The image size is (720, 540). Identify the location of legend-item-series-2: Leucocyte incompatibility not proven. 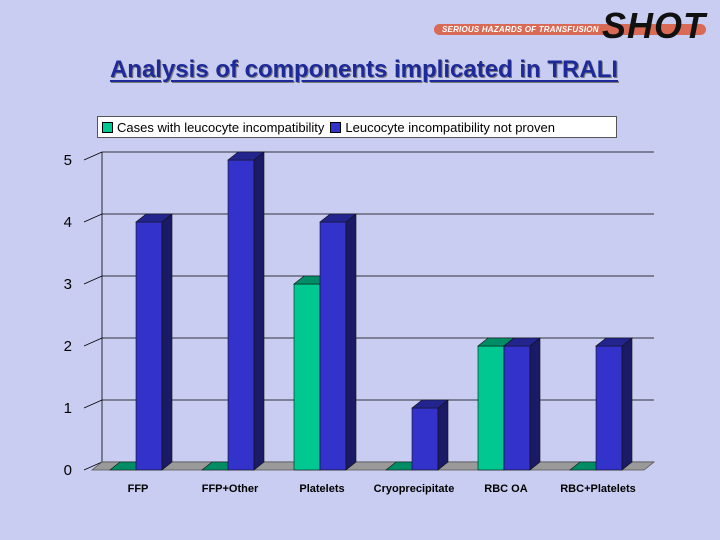
(442, 127).